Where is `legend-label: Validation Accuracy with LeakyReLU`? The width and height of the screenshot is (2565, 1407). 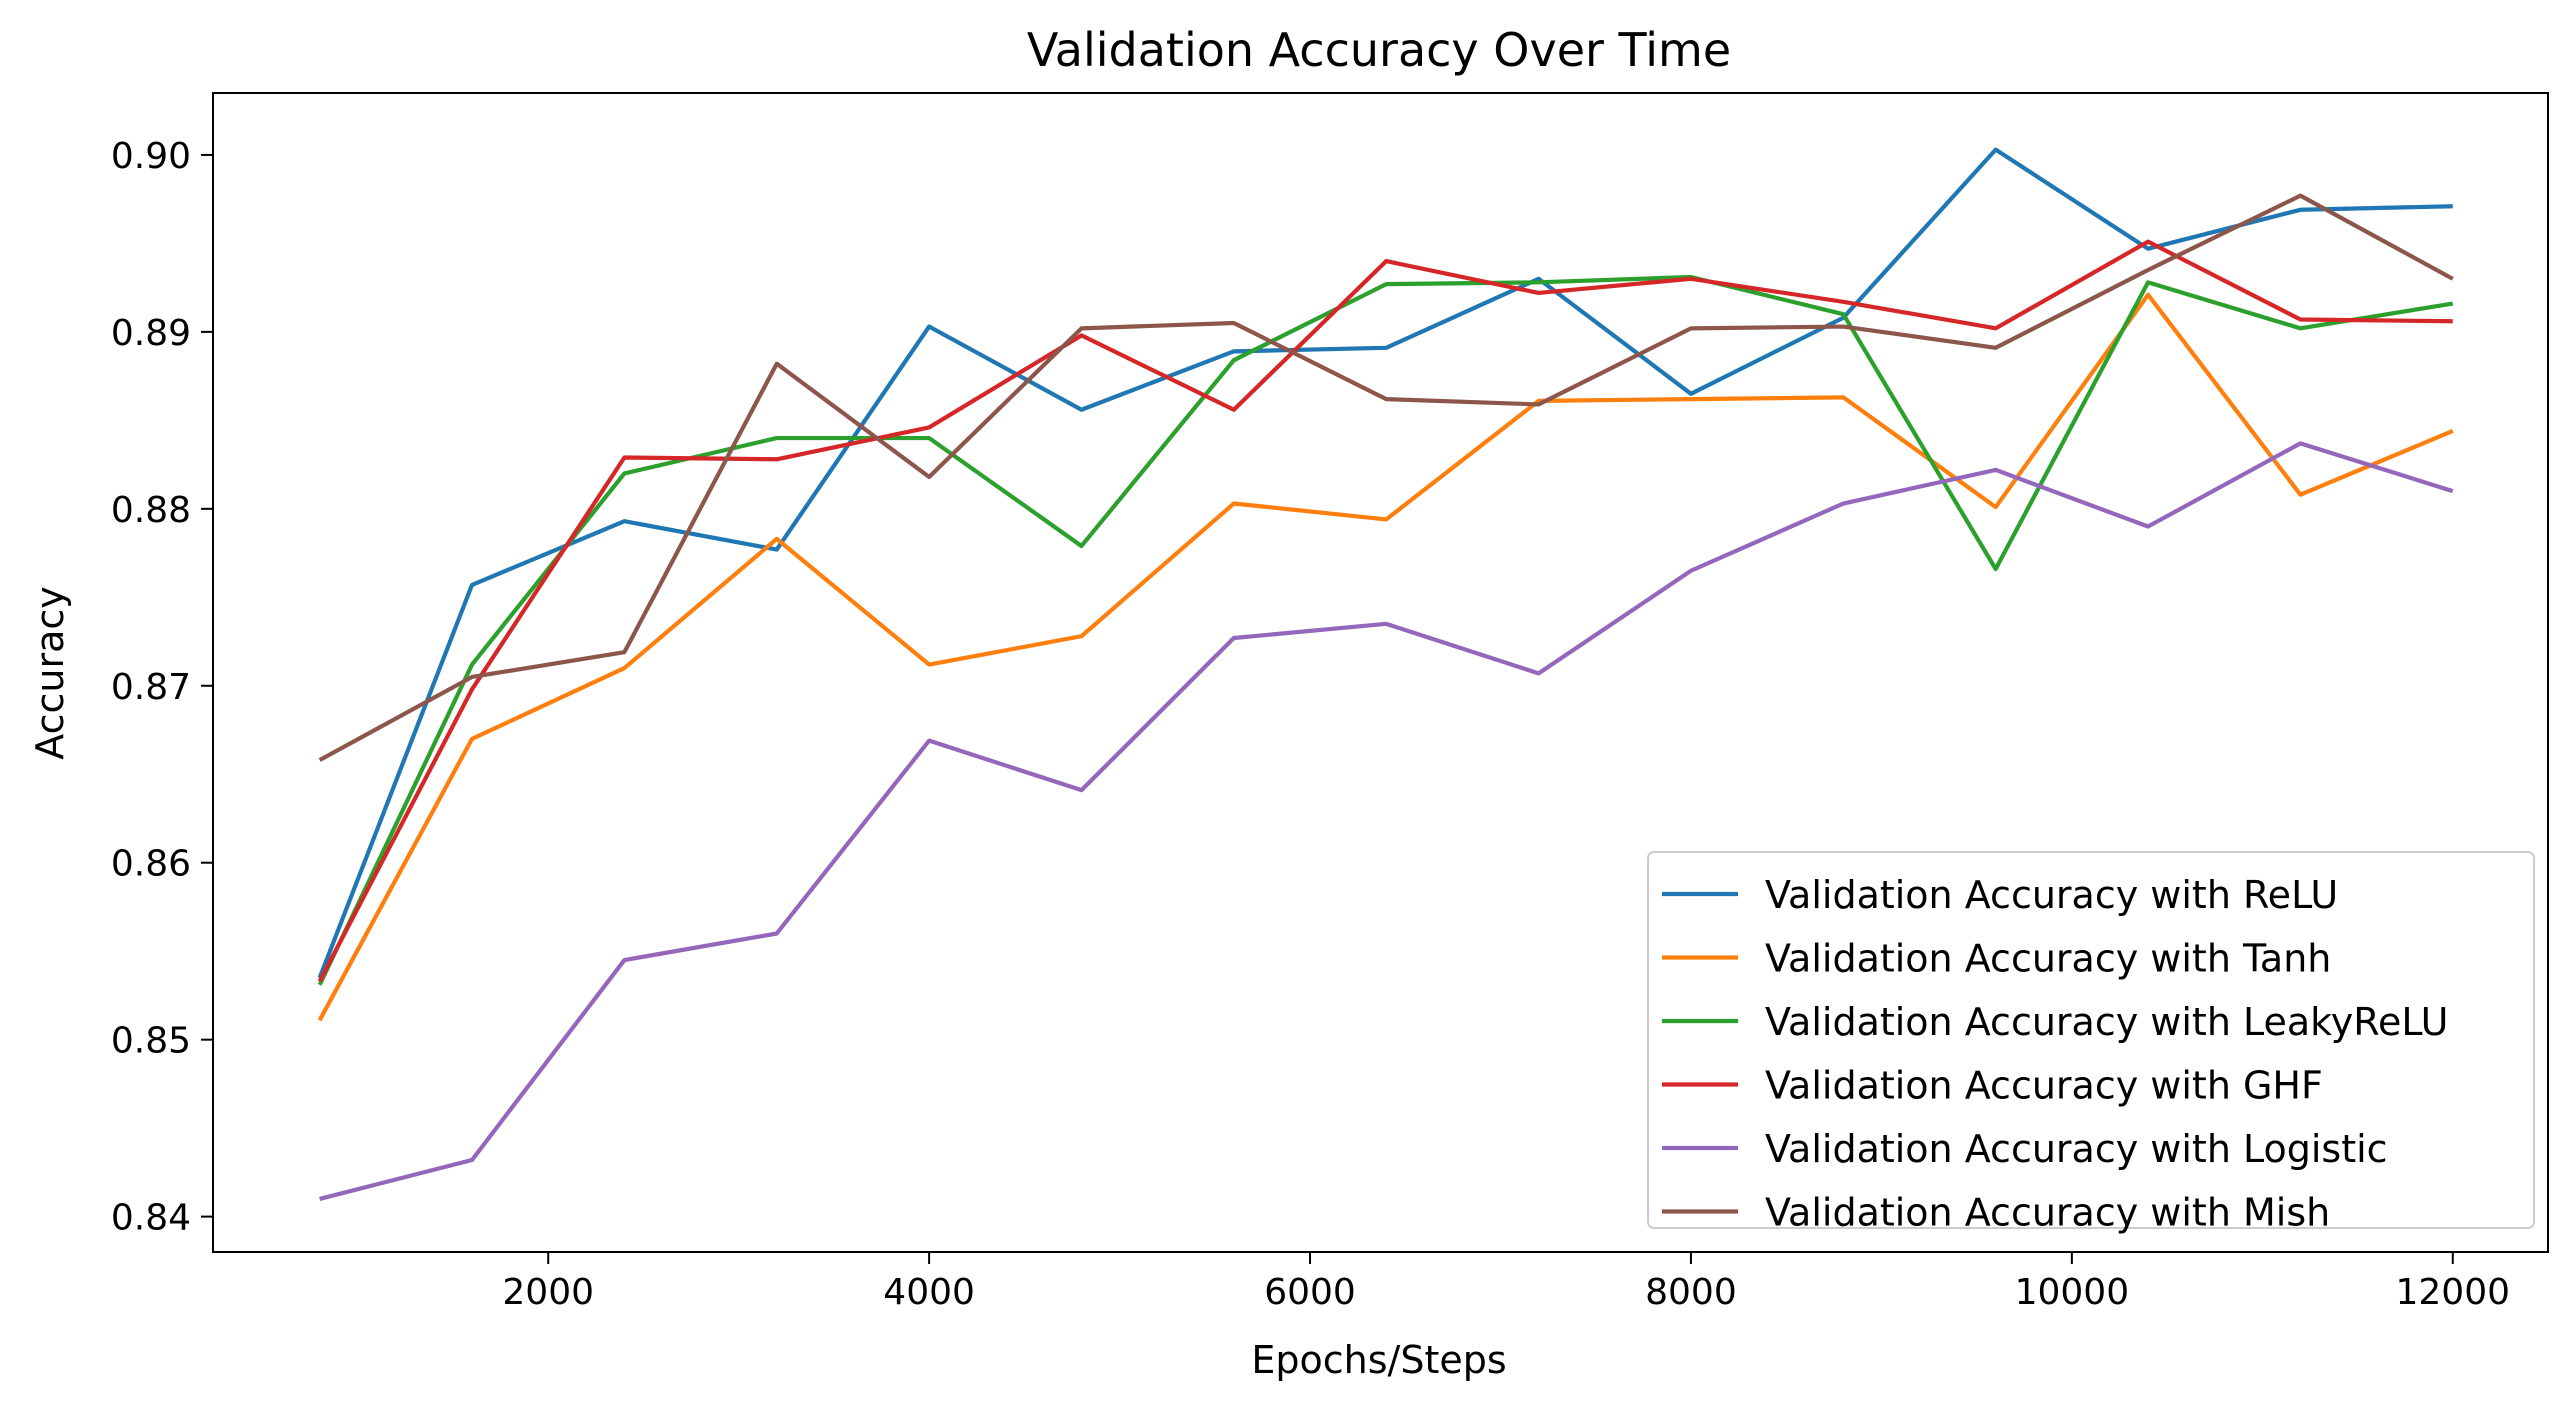 legend-label: Validation Accuracy with LeakyReLU is located at coordinates (2106, 1022).